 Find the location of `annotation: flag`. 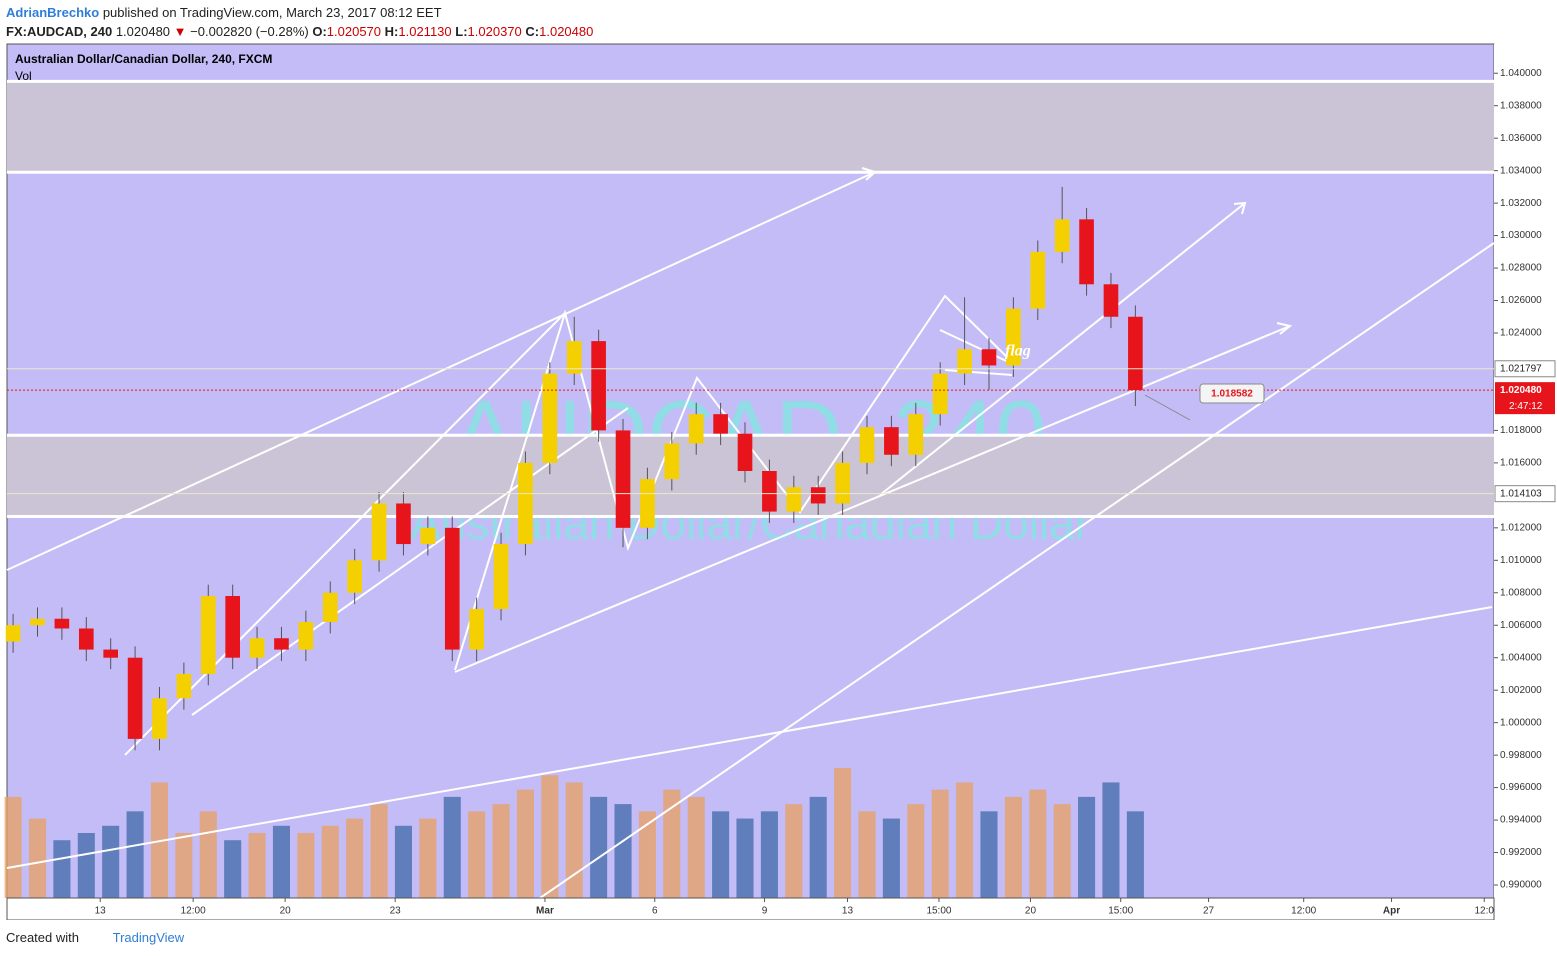

annotation: flag is located at coordinates (1018, 351).